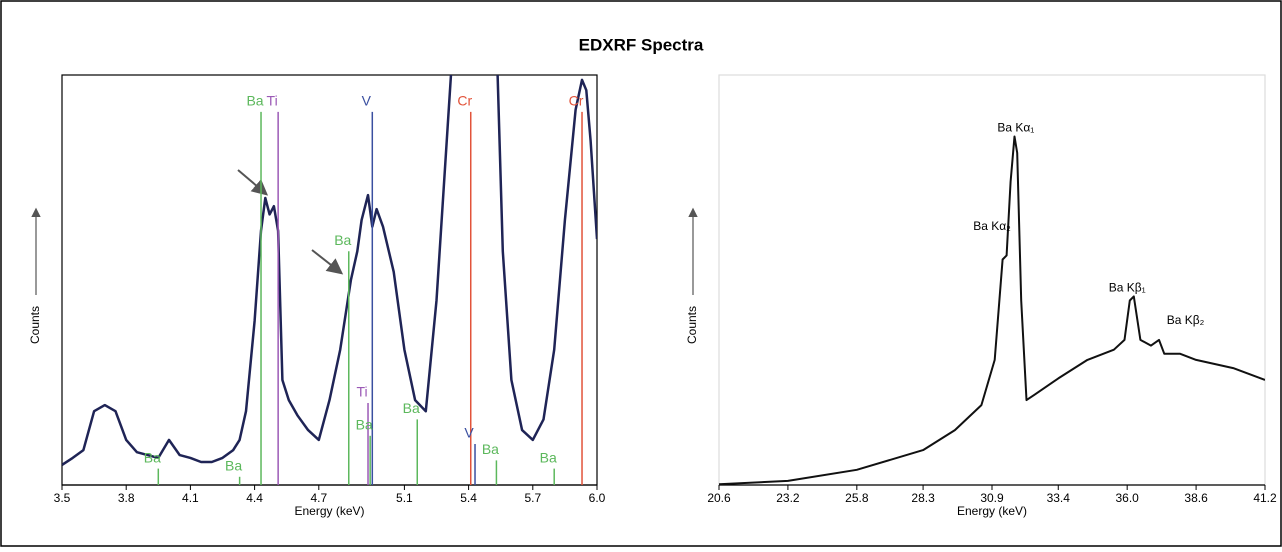 This screenshot has height=552, width=1282. I want to click on x-tick-label: 23.2, so click(788, 498).